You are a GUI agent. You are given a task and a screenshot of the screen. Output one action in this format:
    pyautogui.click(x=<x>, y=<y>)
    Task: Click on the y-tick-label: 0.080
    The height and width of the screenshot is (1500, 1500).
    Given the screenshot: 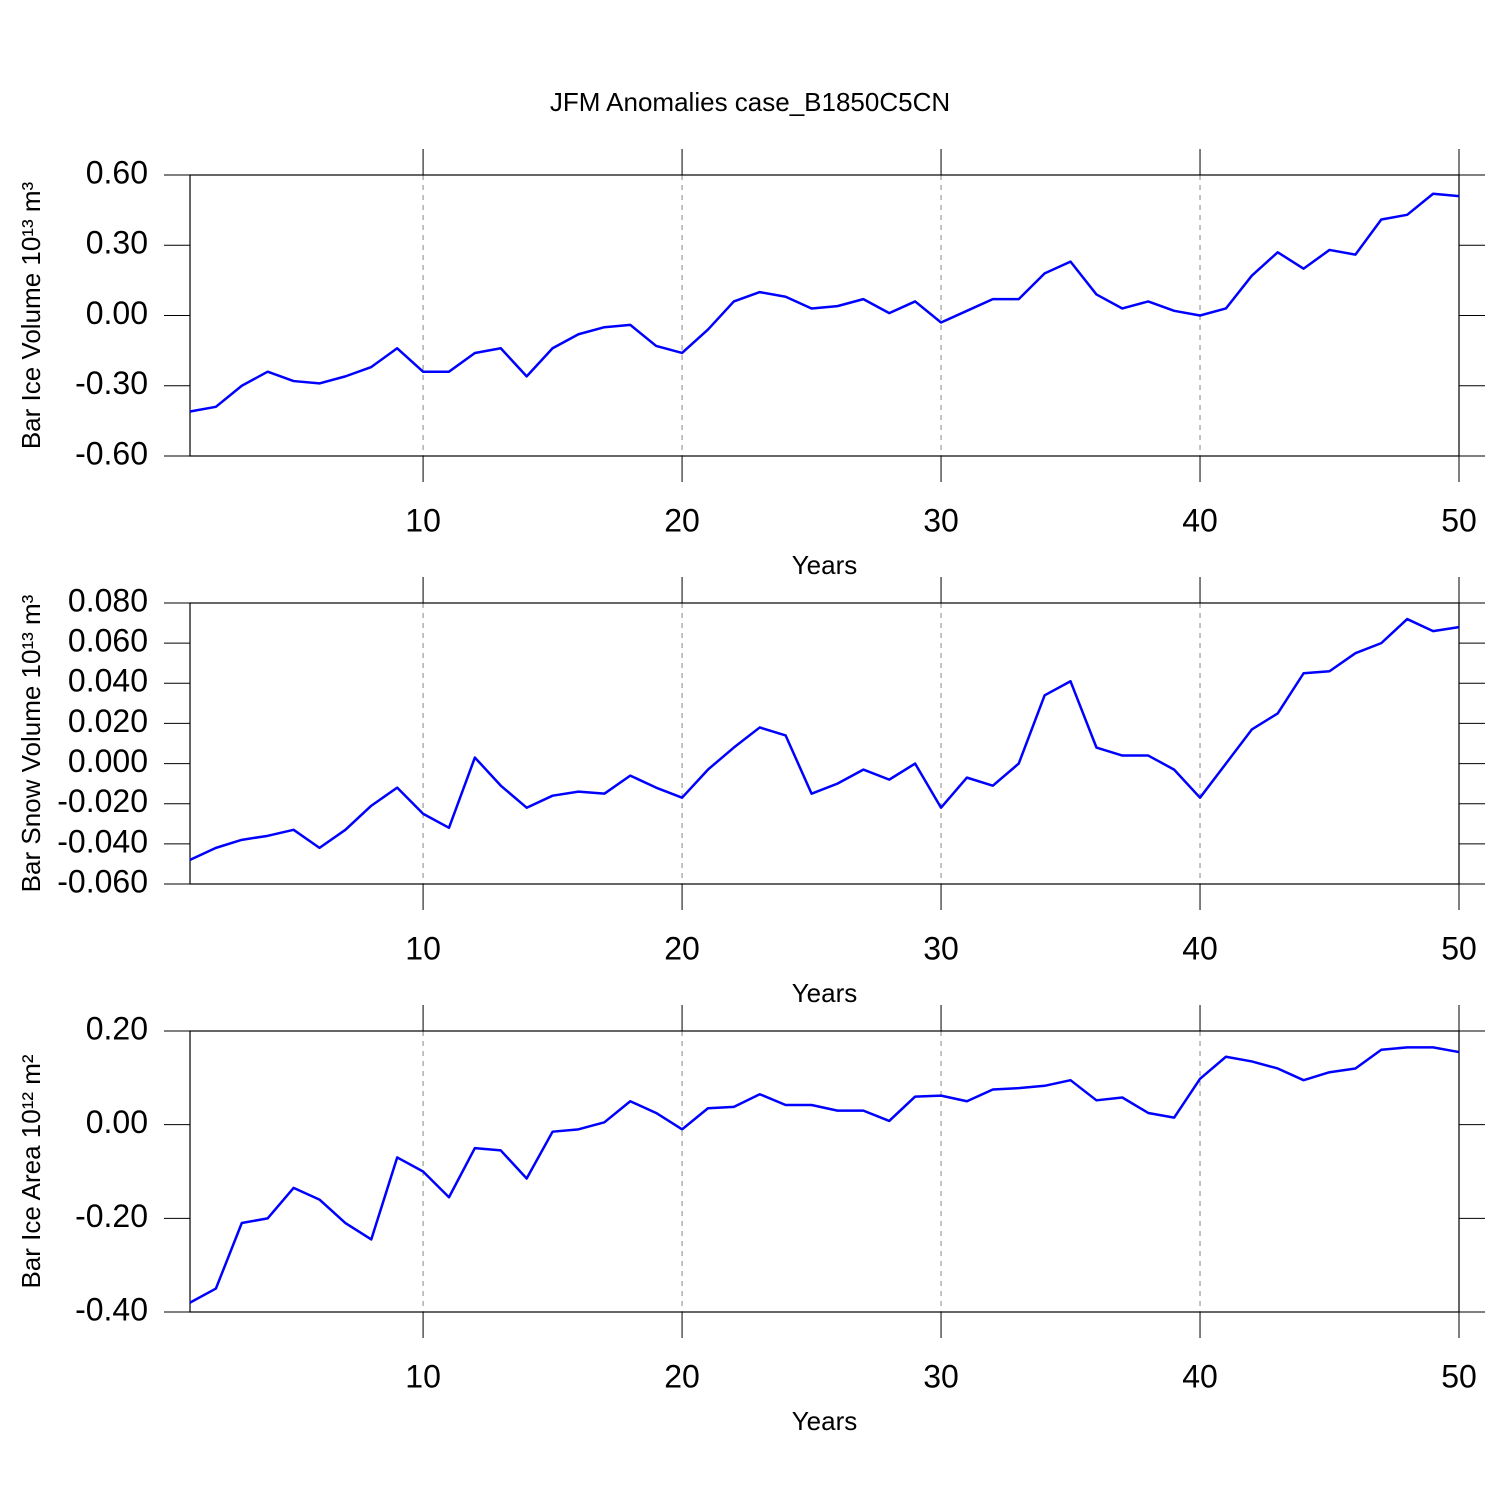 What is the action you would take?
    pyautogui.click(x=108, y=600)
    